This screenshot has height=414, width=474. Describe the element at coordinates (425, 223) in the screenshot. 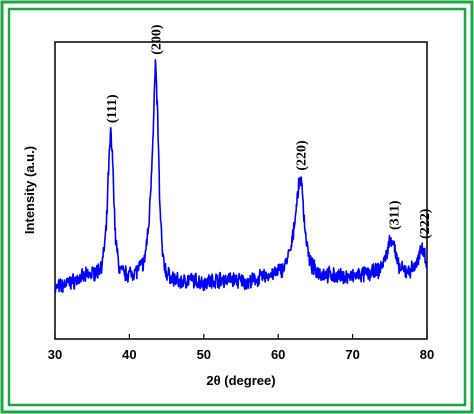

I see `peak-label: (222)` at that location.